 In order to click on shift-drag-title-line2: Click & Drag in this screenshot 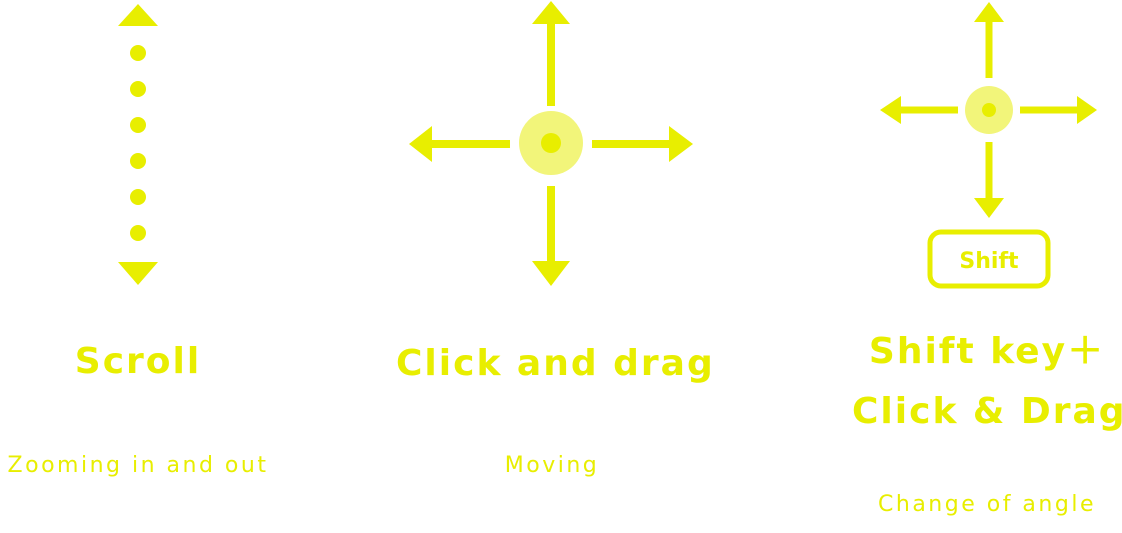, I will do `click(987, 411)`.